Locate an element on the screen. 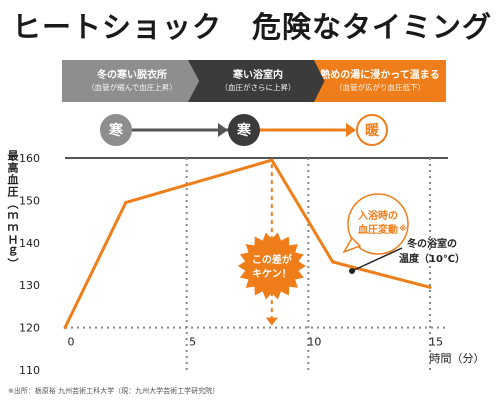 Image resolution: width=500 pixels, height=400 pixels. room-temp-annotation-text: 冬の浴室の is located at coordinates (432, 243).